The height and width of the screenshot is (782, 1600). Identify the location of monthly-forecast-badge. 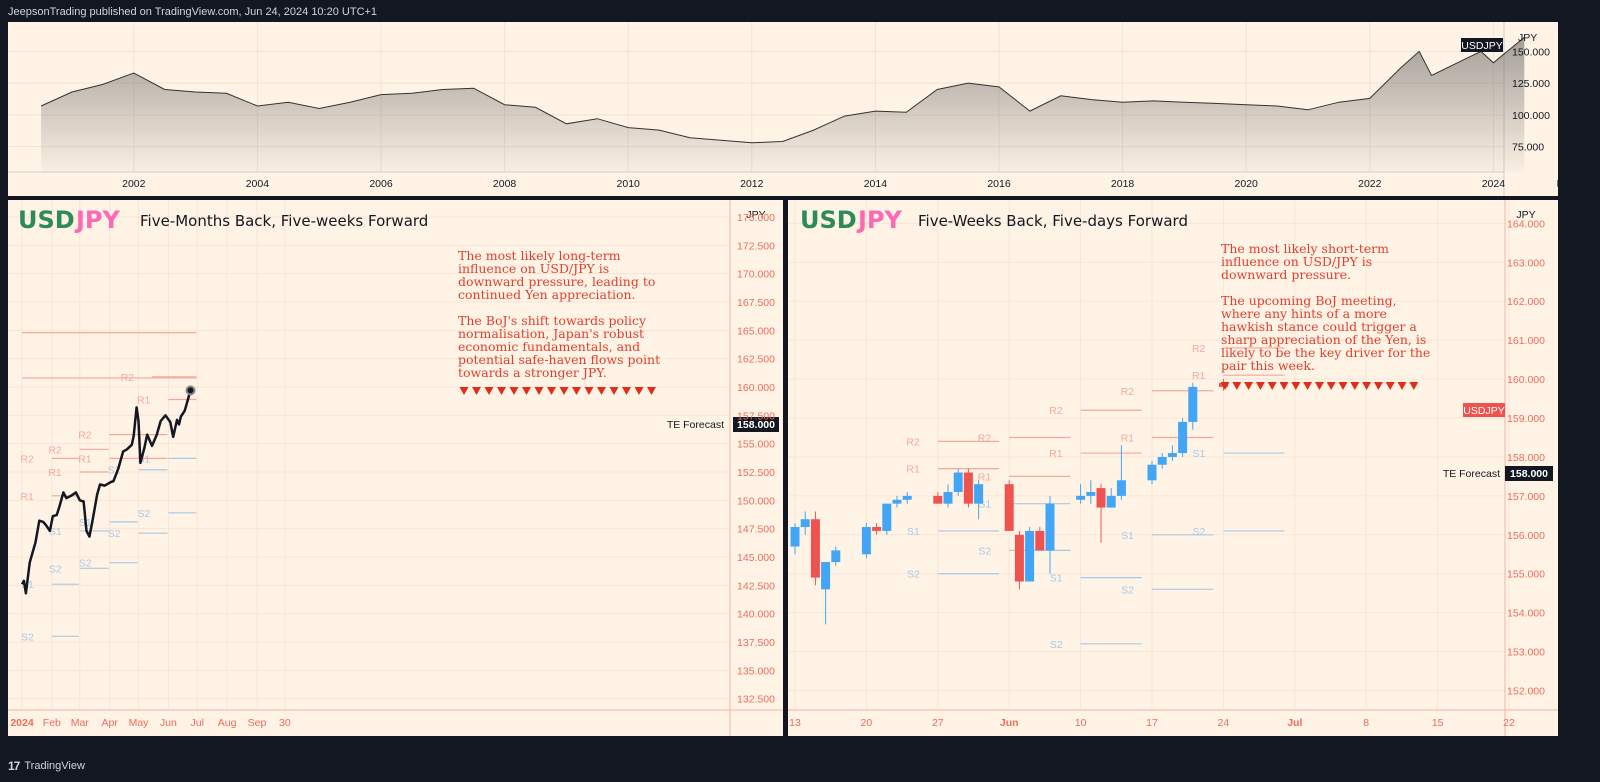
(756, 424).